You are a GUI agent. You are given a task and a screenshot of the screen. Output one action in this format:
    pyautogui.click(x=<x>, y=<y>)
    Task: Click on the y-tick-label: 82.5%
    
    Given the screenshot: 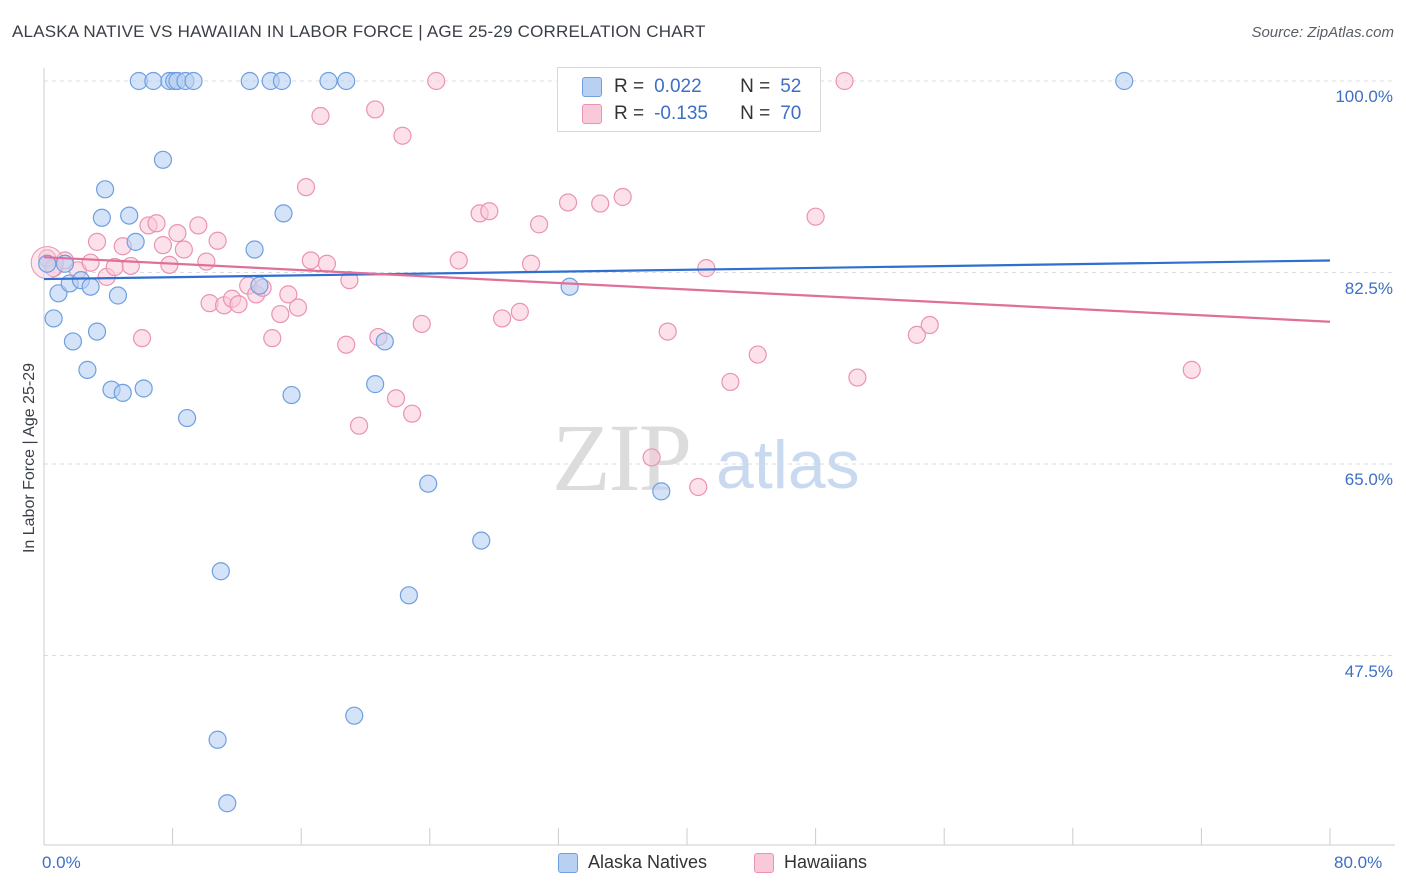 What is the action you would take?
    pyautogui.click(x=1368, y=288)
    